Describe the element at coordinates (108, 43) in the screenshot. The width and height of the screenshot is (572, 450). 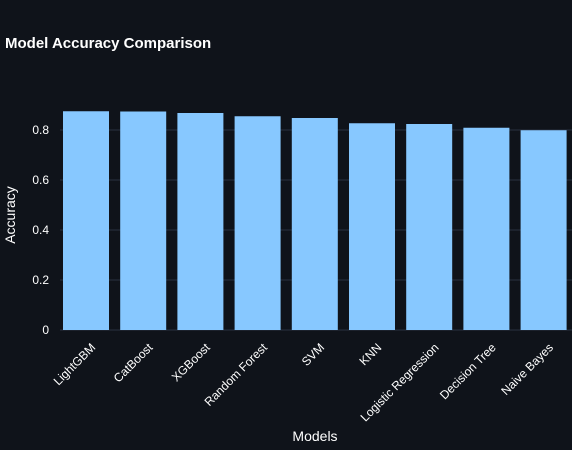
I see `chart-title: Model Accuracy Comparison` at that location.